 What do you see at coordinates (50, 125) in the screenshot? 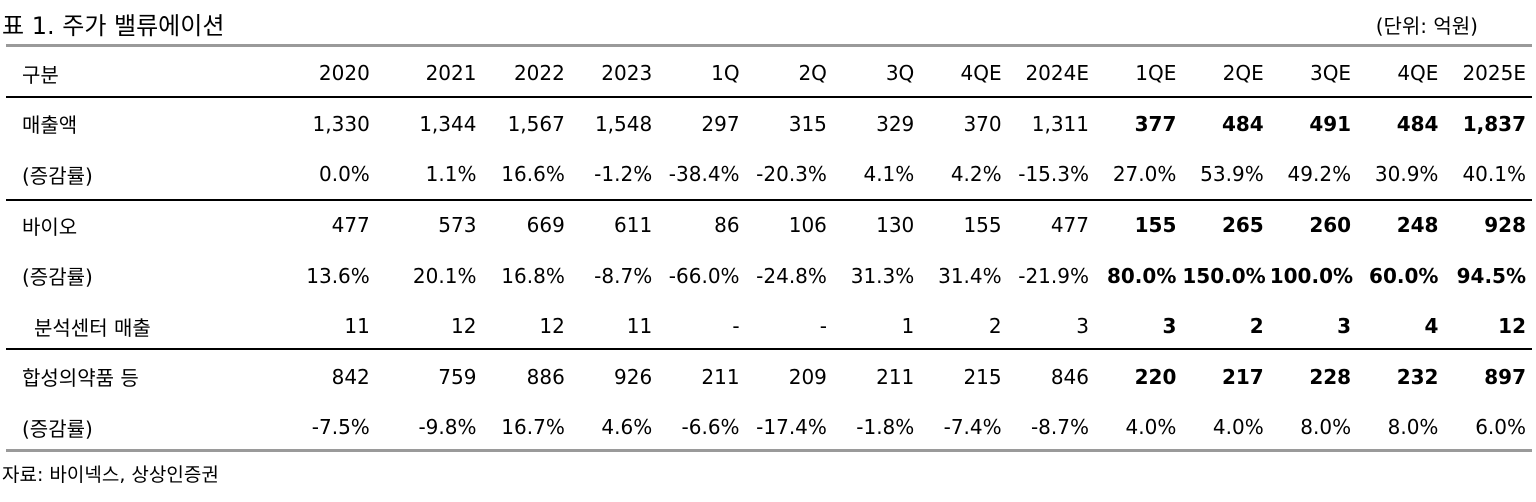
I see `row-label: 매출액` at bounding box center [50, 125].